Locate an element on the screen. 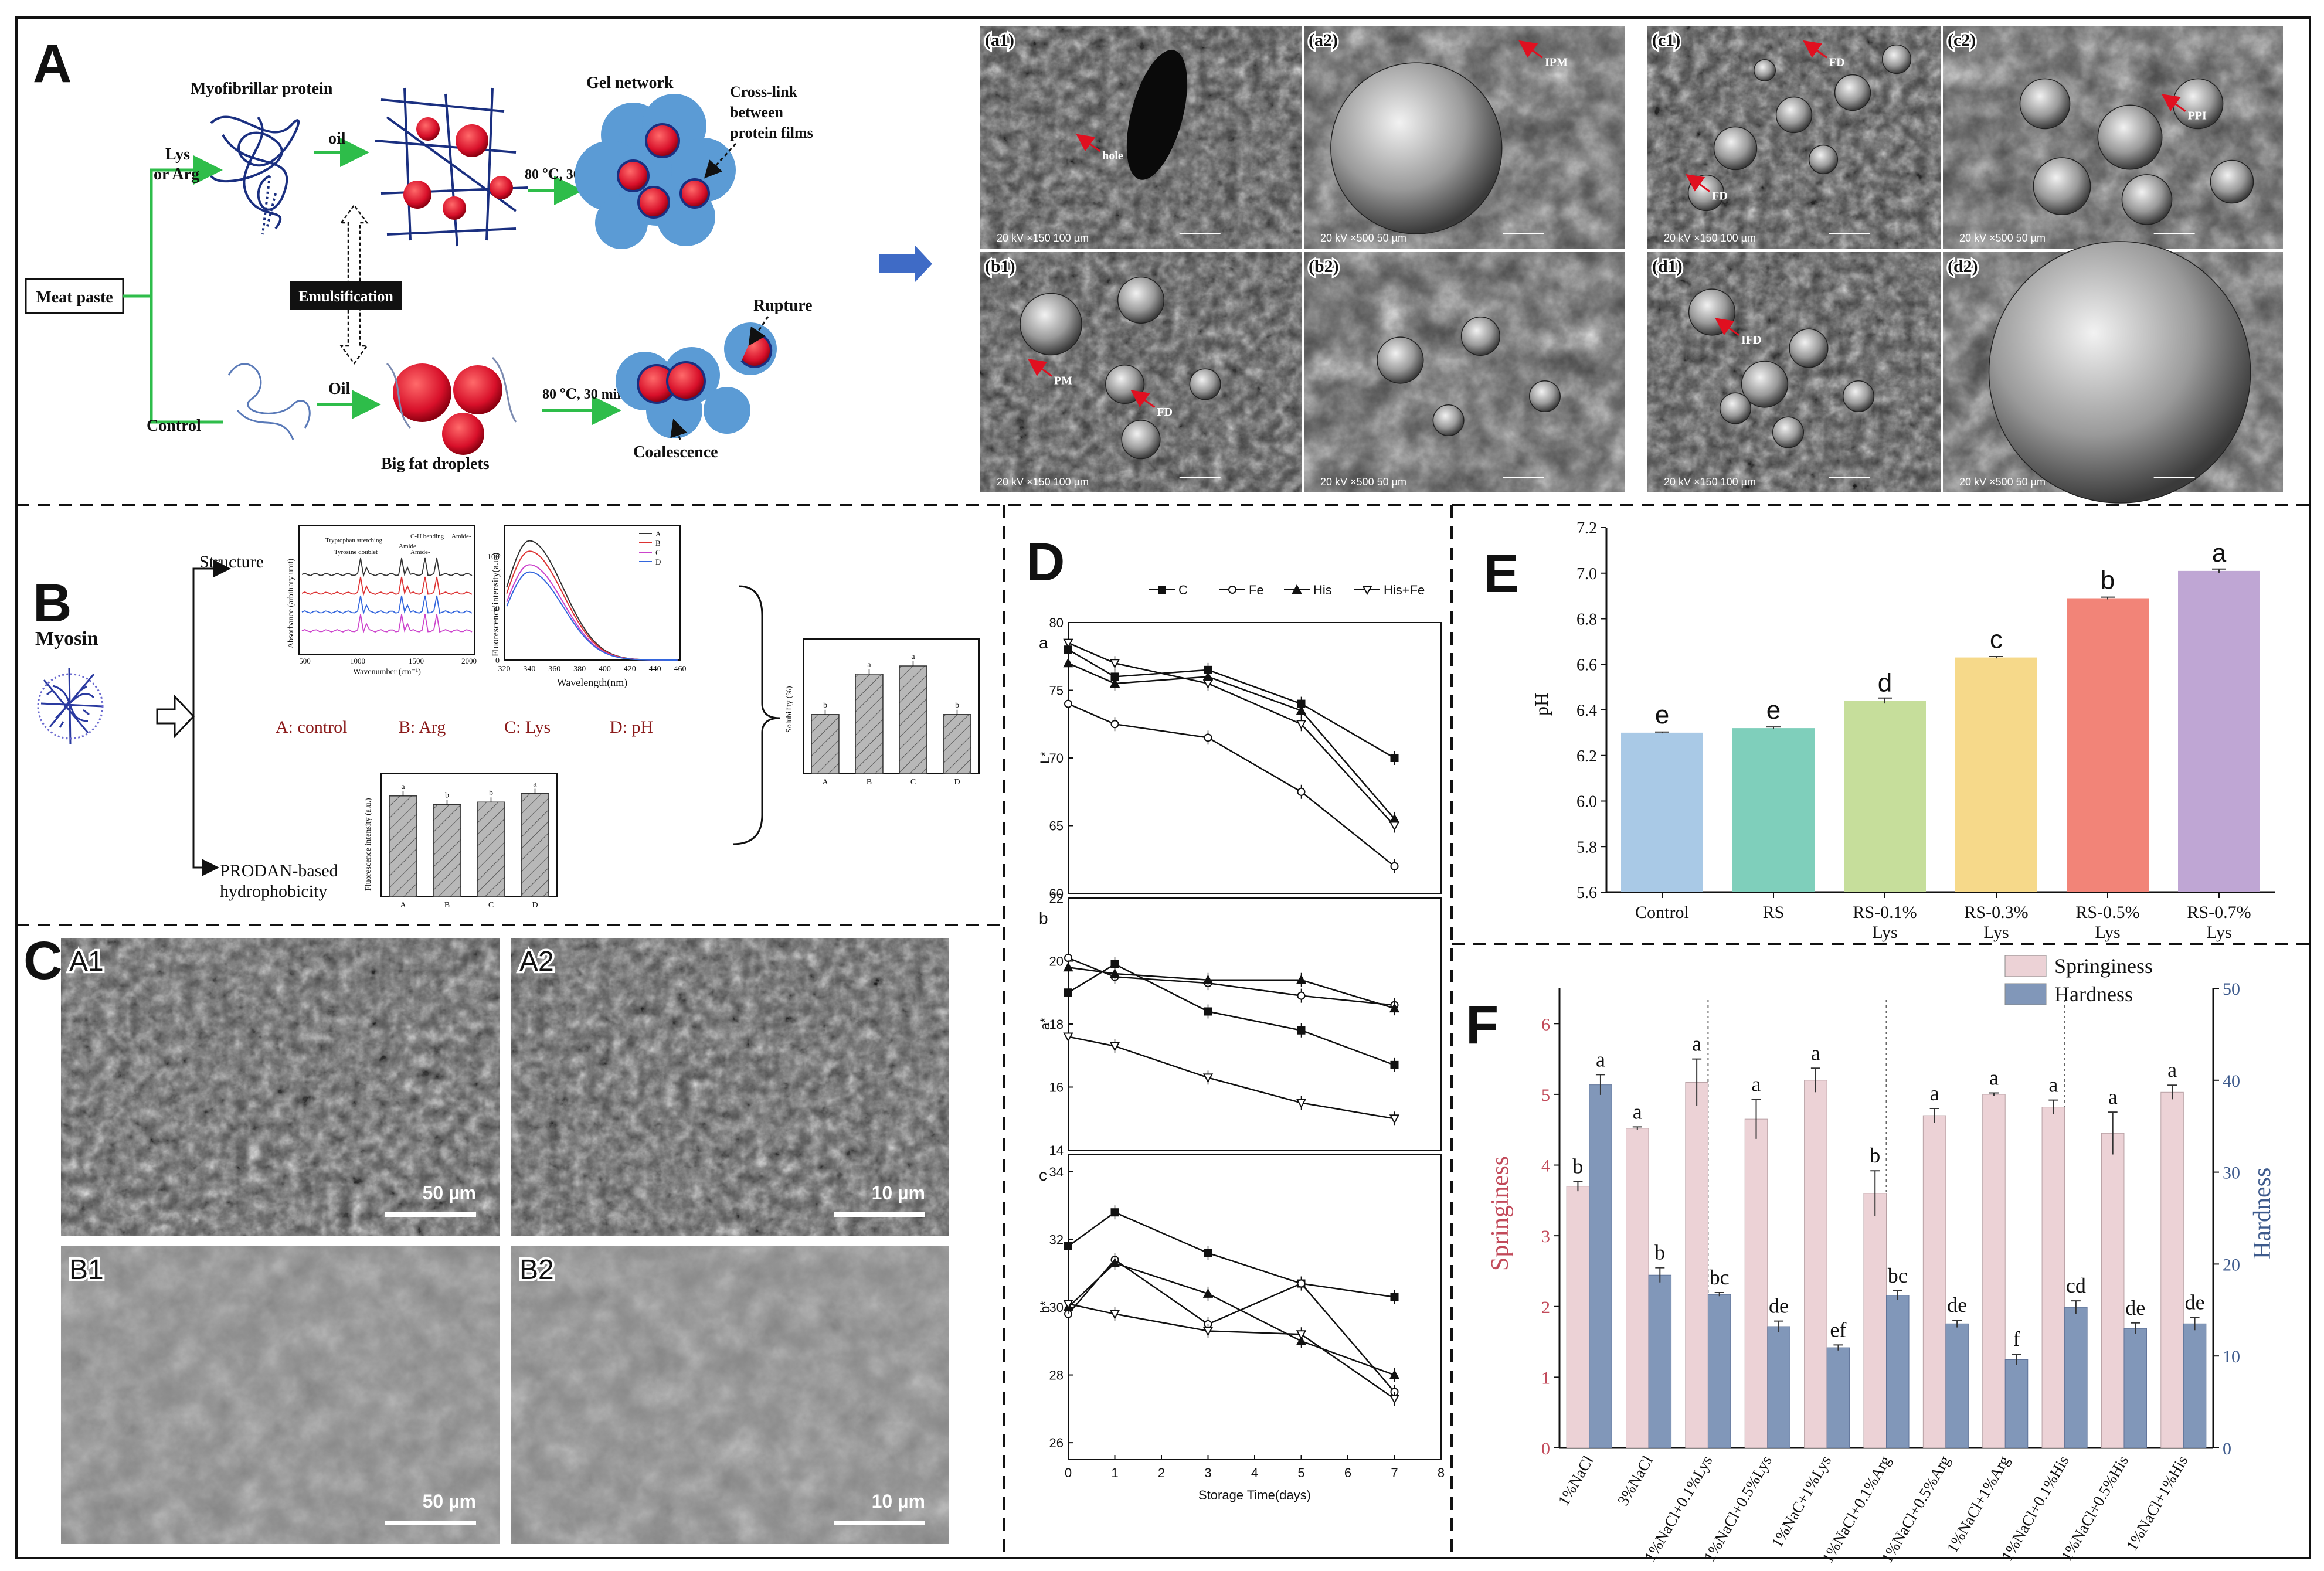 The width and height of the screenshot is (2324, 1571). sem-c-tile: A2 10 µm is located at coordinates (730, 1087).